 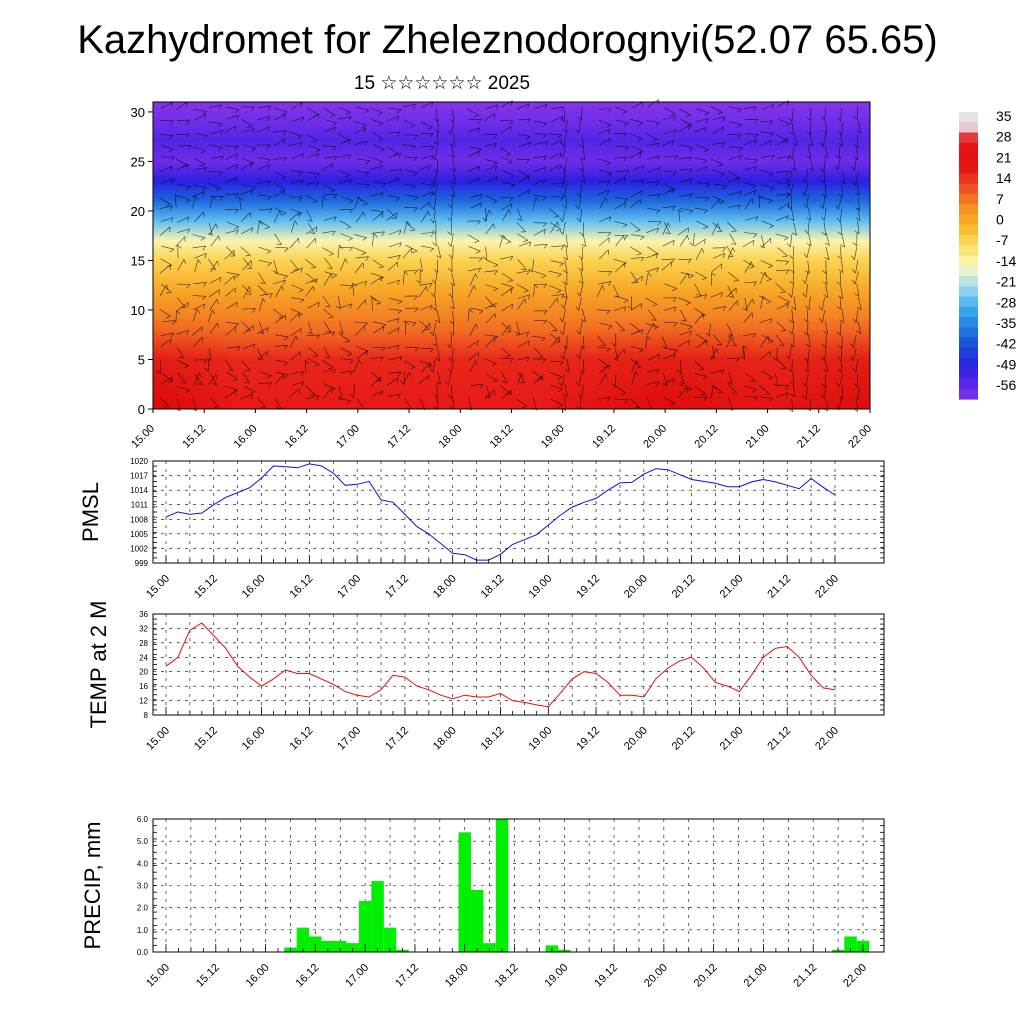 What do you see at coordinates (636, 739) in the screenshot?
I see `x-tick-label: 20.00` at bounding box center [636, 739].